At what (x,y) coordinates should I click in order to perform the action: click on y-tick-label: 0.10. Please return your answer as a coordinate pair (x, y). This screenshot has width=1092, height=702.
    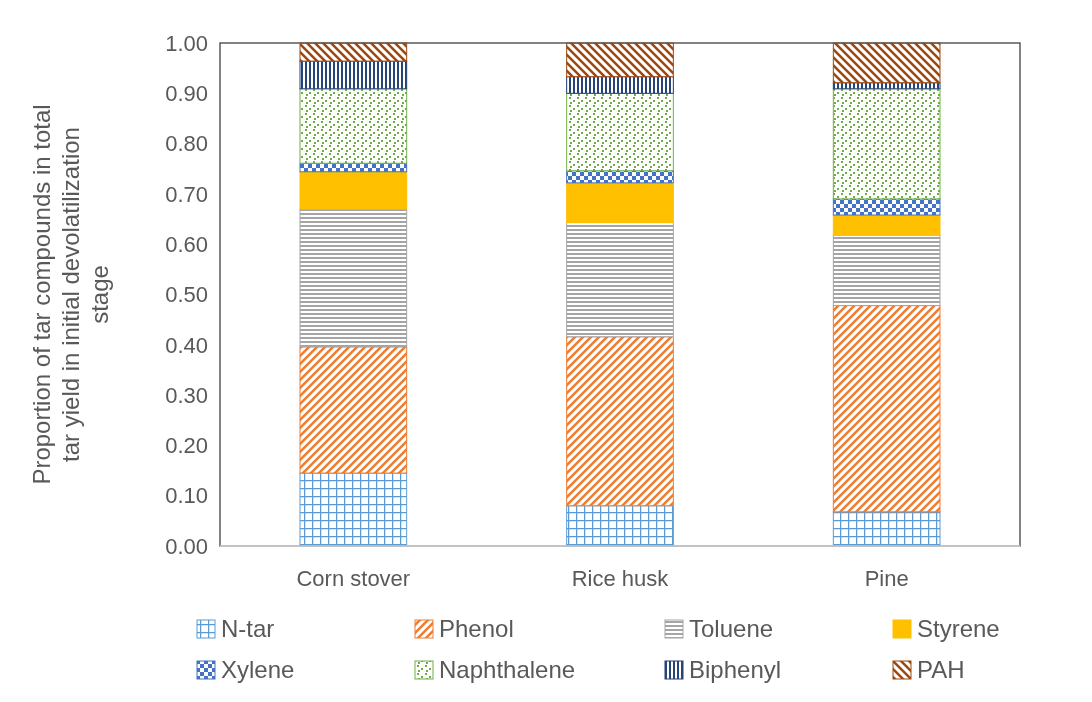
    Looking at the image, I should click on (186, 496).